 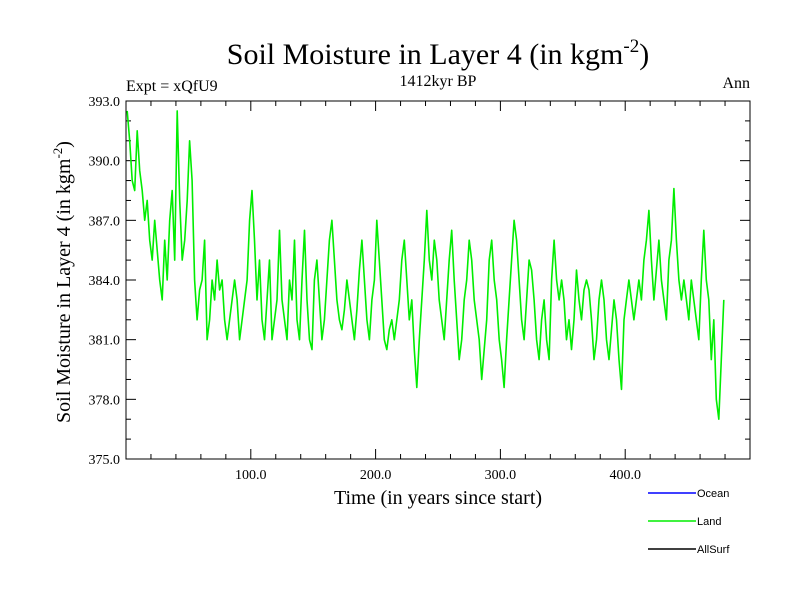 What do you see at coordinates (709, 522) in the screenshot?
I see `legend-label-land: Land` at bounding box center [709, 522].